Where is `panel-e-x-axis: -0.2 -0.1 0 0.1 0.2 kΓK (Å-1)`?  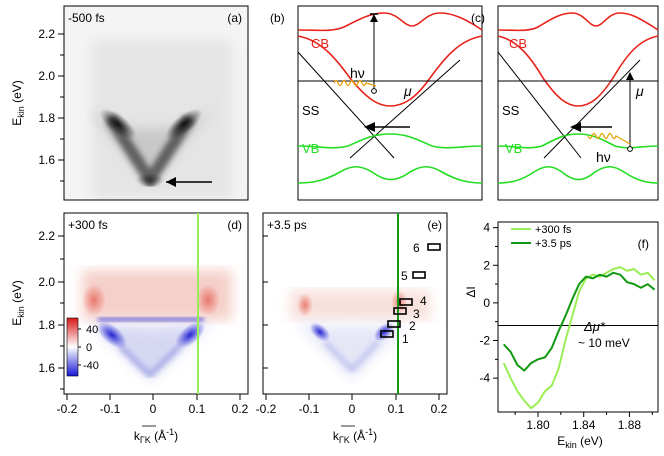
panel-e-x-axis: -0.2 -0.1 0 0.1 0.2 kΓK (Å-1) is located at coordinates (352, 419).